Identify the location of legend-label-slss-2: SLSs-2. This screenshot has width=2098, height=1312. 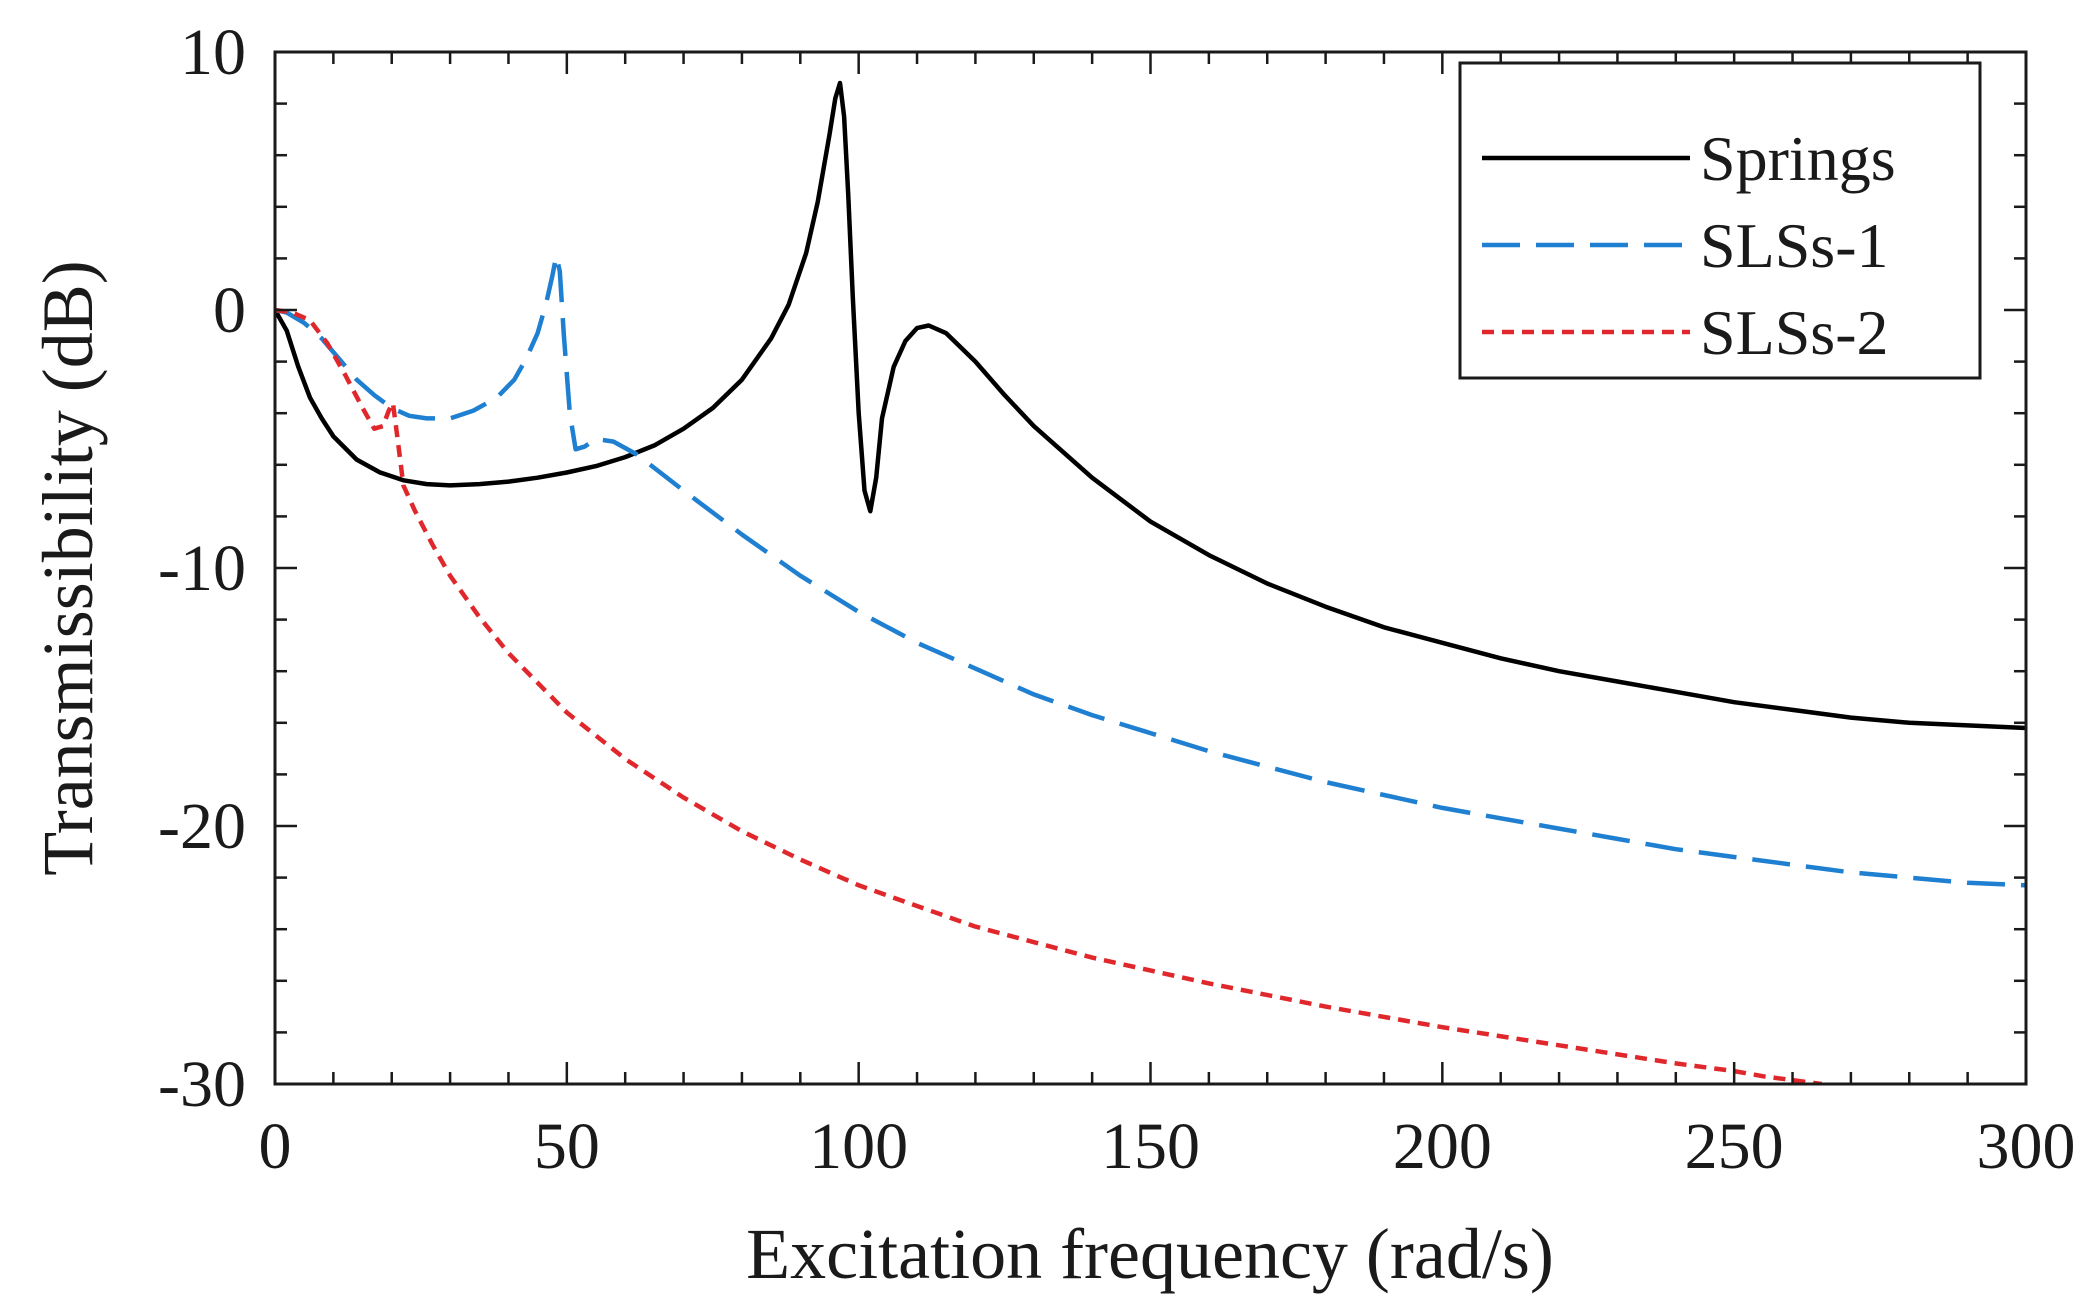
(1794, 332).